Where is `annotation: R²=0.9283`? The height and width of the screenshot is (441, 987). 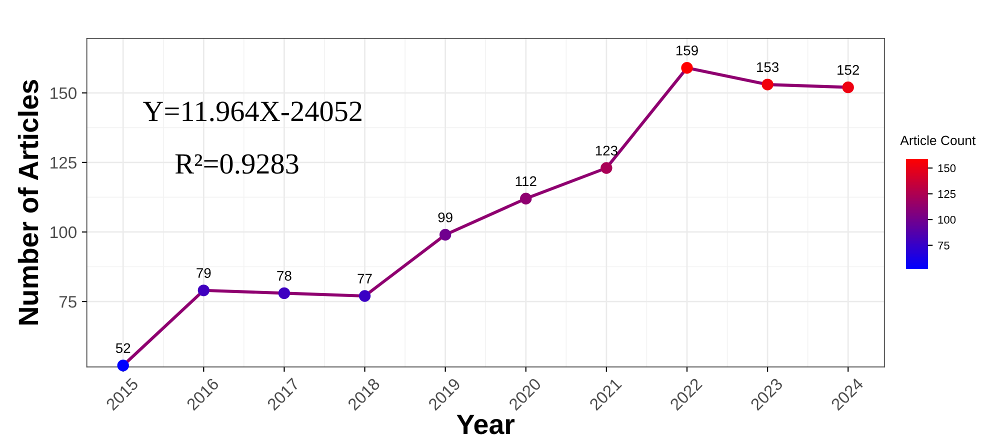 annotation: R²=0.9283 is located at coordinates (236, 164).